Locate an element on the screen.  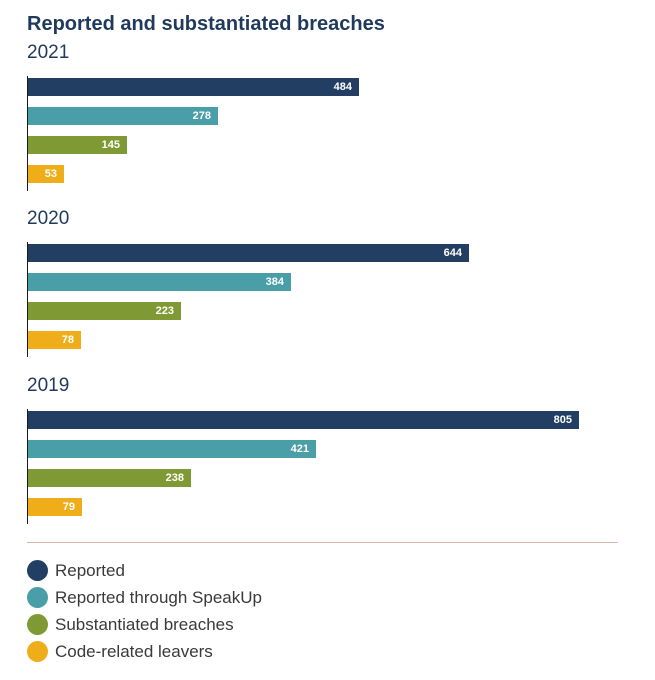
bar-2020-reported: 644 is located at coordinates (248, 253).